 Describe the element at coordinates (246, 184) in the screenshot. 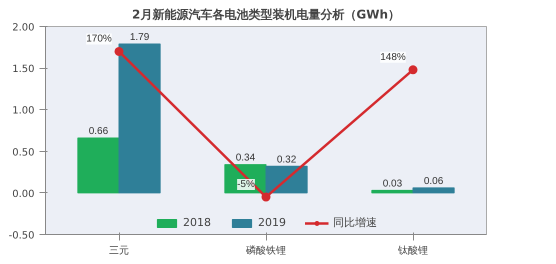

I see `data-label: -5%` at that location.